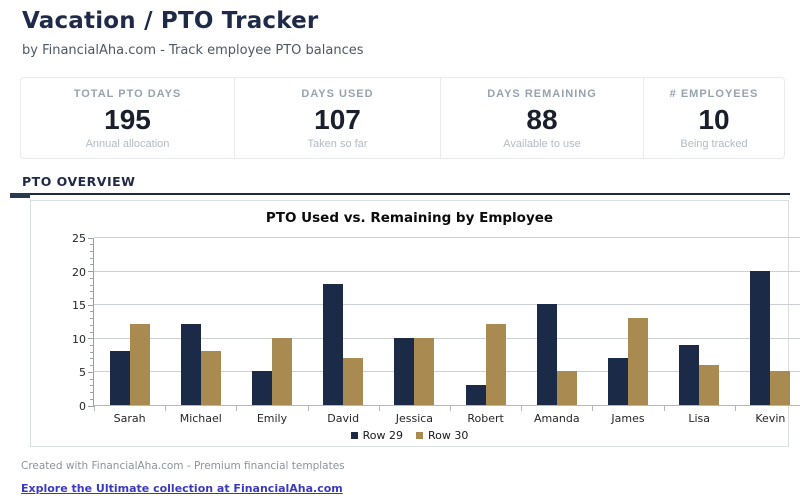 Image resolution: width=800 pixels, height=504 pixels. Describe the element at coordinates (79, 181) in the screenshot. I see `section-title-pto-overview: PTO OVERVIEW` at that location.